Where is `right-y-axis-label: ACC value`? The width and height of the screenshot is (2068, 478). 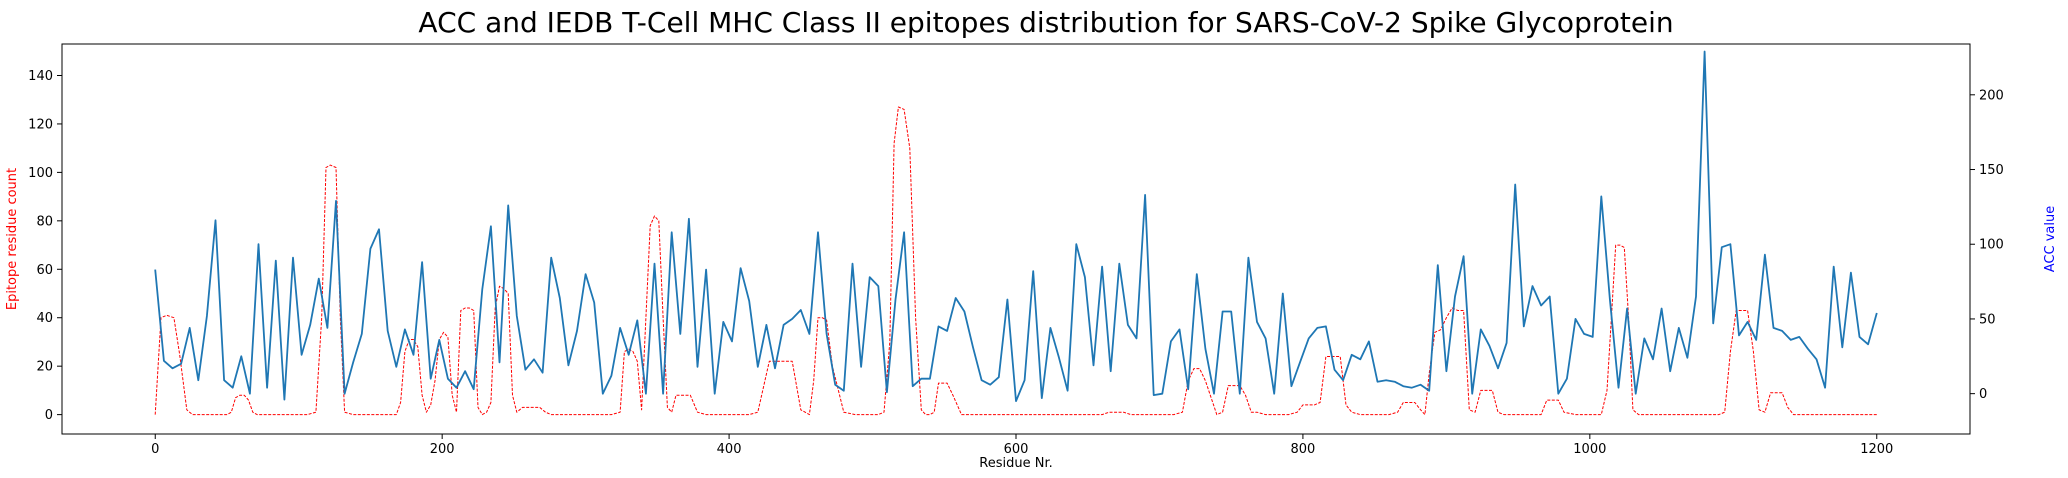
right-y-axis-label: ACC value is located at coordinates (2050, 239).